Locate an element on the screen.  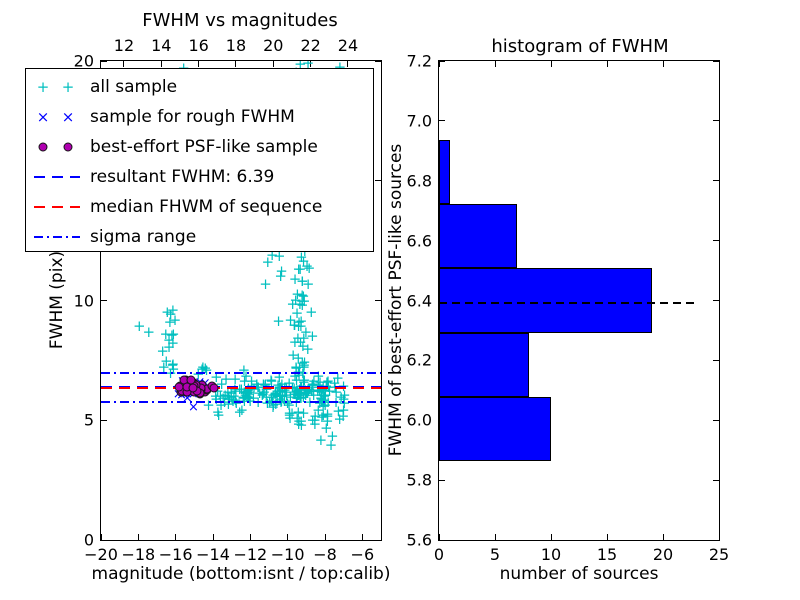
y-tick-label: 6.4 is located at coordinates (419, 300).